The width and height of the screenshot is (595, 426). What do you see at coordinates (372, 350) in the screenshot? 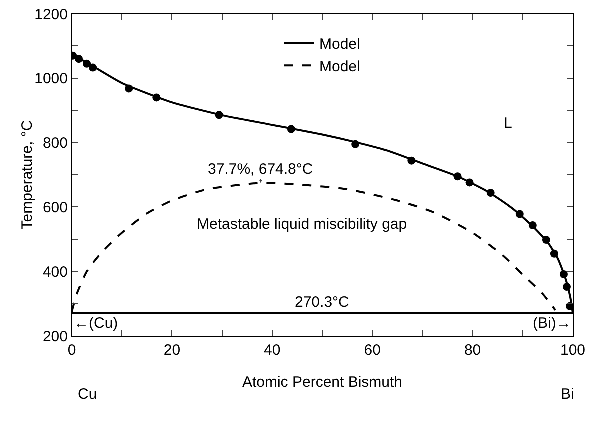
I see `x-tick-label: 60` at bounding box center [372, 350].